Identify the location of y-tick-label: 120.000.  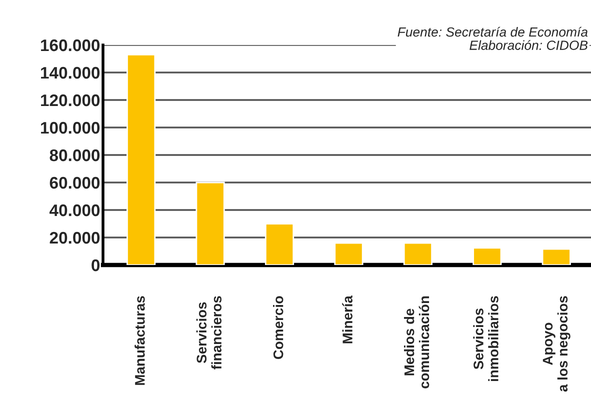
(70, 100).